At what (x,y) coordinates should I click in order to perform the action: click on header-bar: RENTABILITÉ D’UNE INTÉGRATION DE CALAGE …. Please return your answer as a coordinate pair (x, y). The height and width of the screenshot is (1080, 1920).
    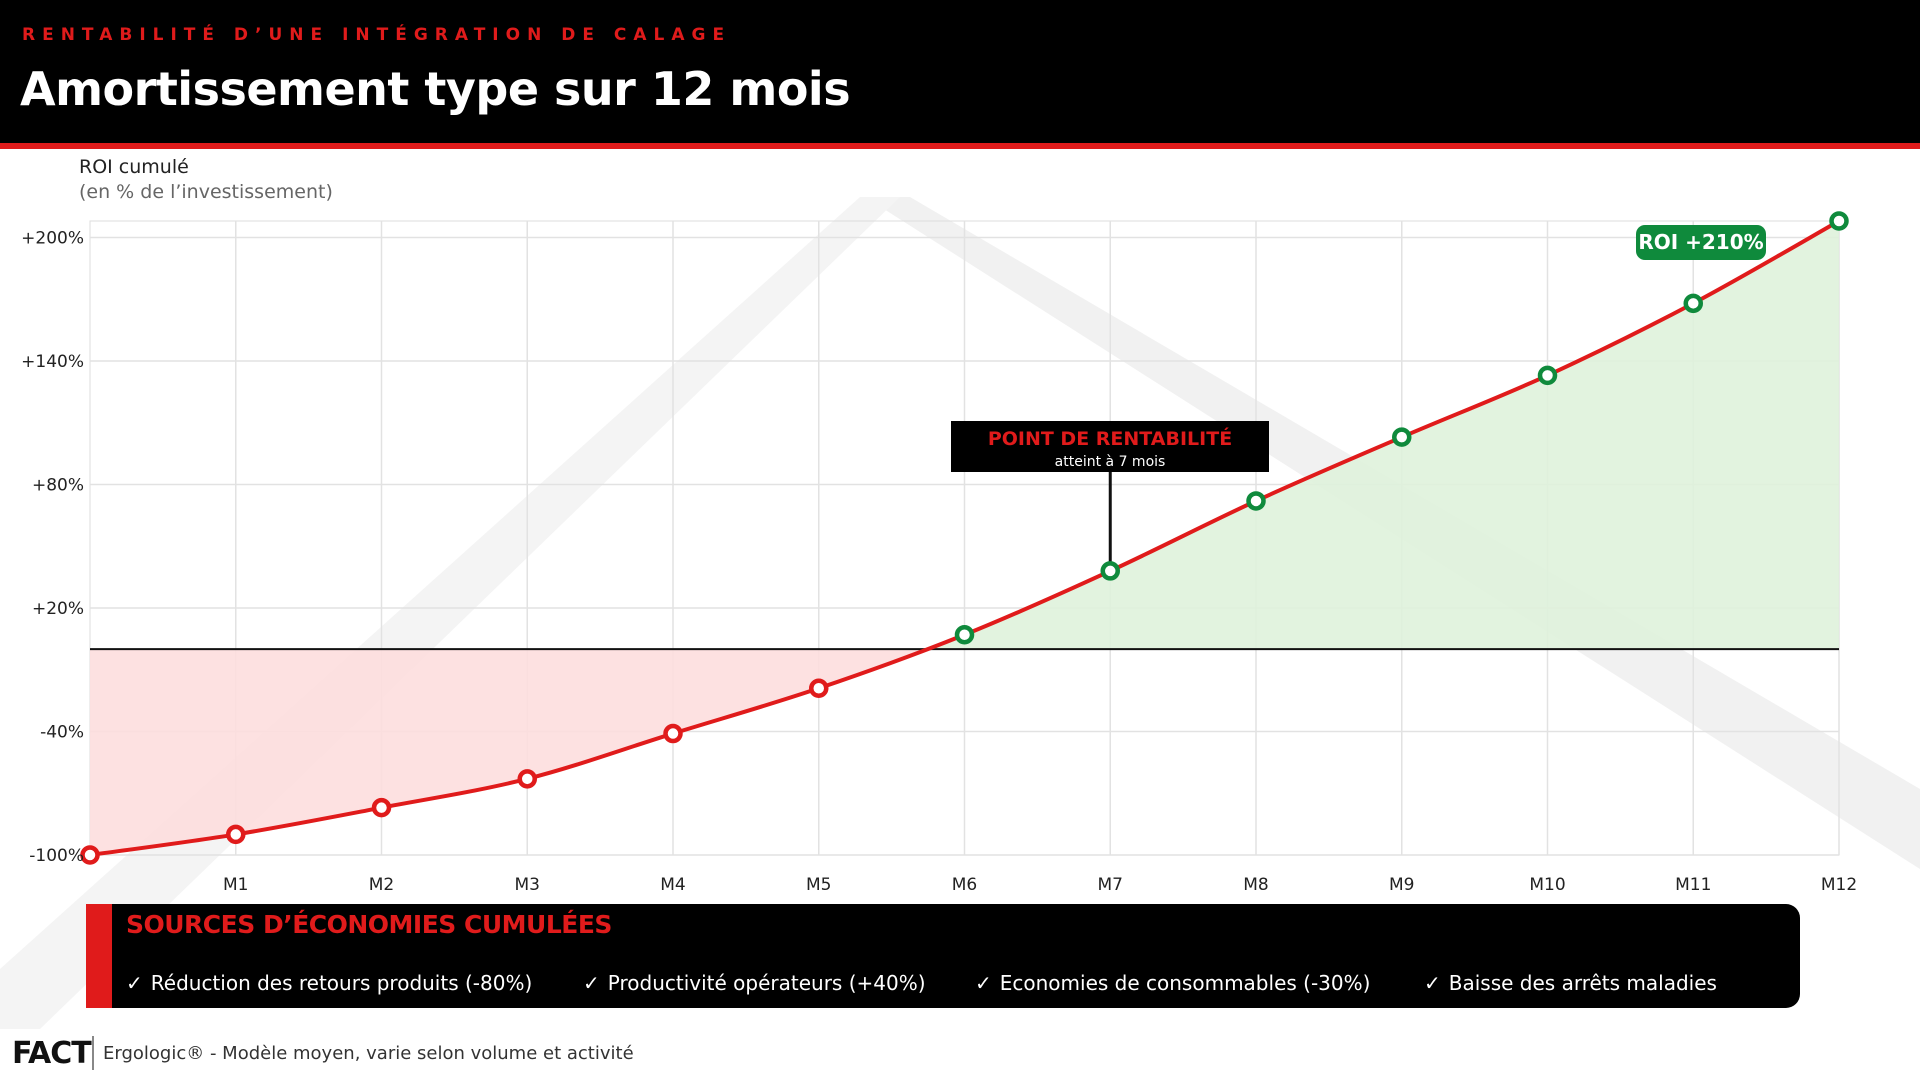
    Looking at the image, I should click on (960, 71).